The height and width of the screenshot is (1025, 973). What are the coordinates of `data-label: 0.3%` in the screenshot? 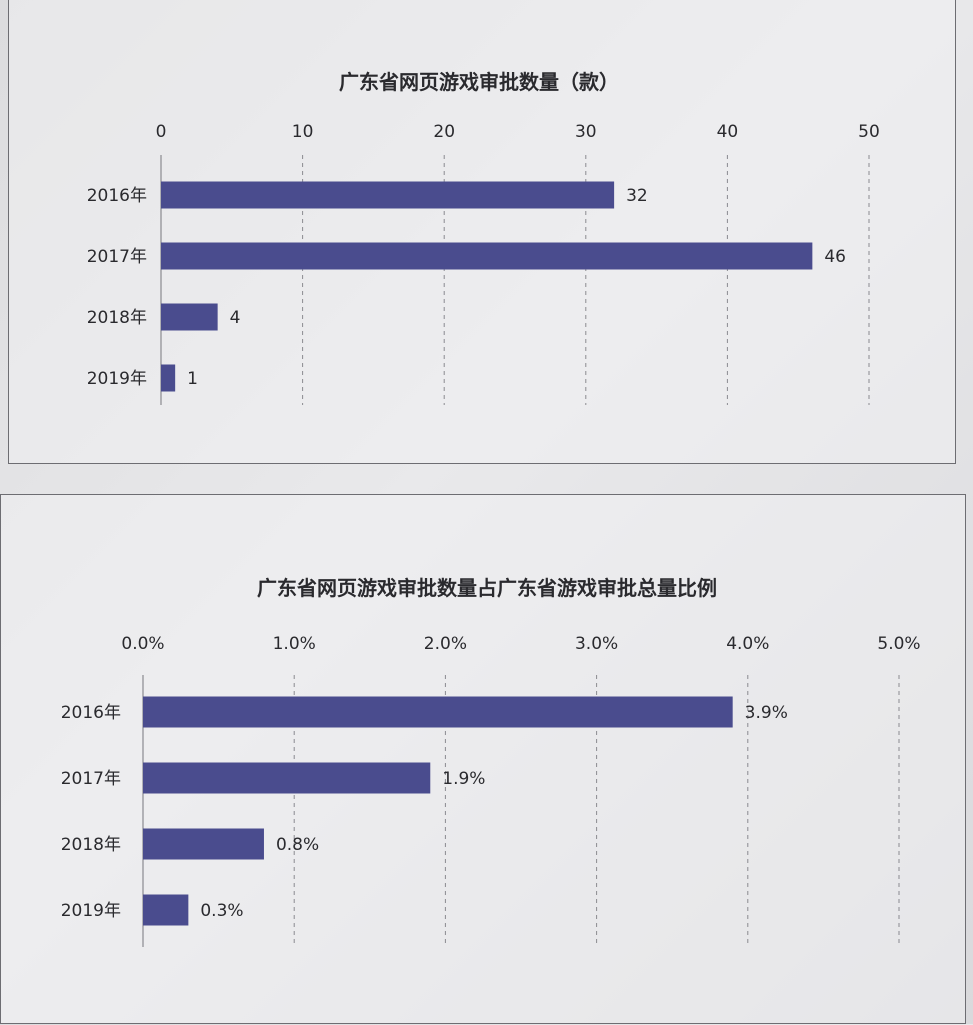 It's located at (221, 911).